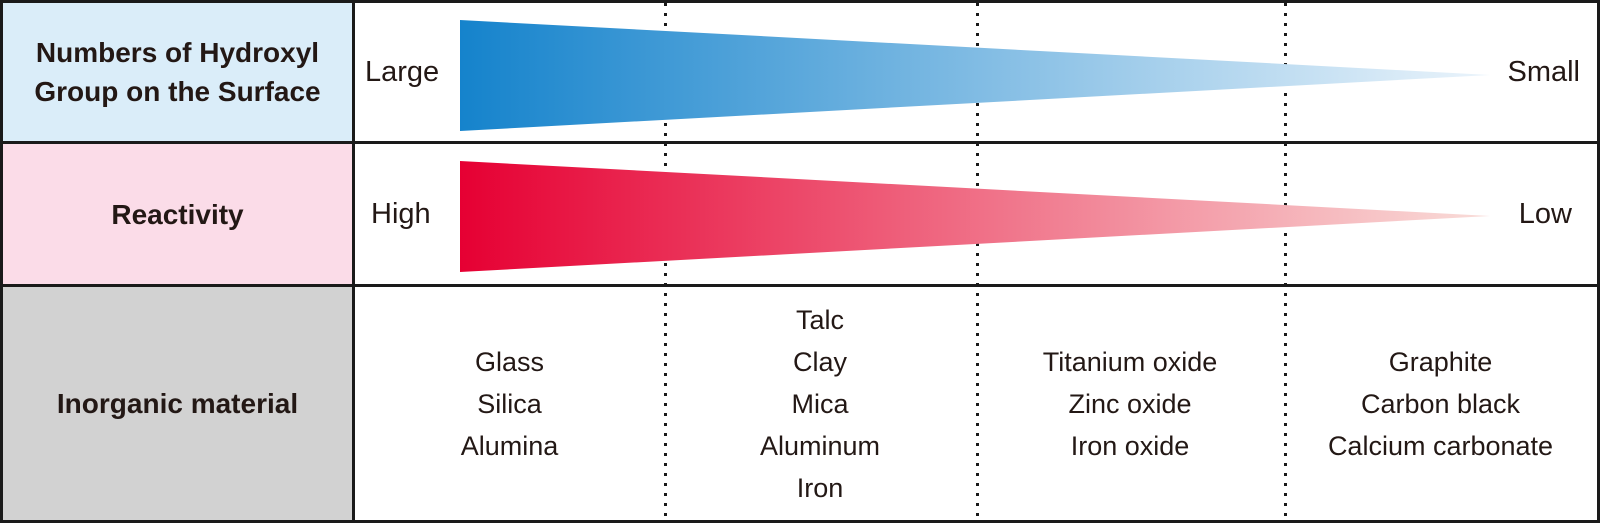 The height and width of the screenshot is (523, 1600). I want to click on material-item: Talc, so click(819, 319).